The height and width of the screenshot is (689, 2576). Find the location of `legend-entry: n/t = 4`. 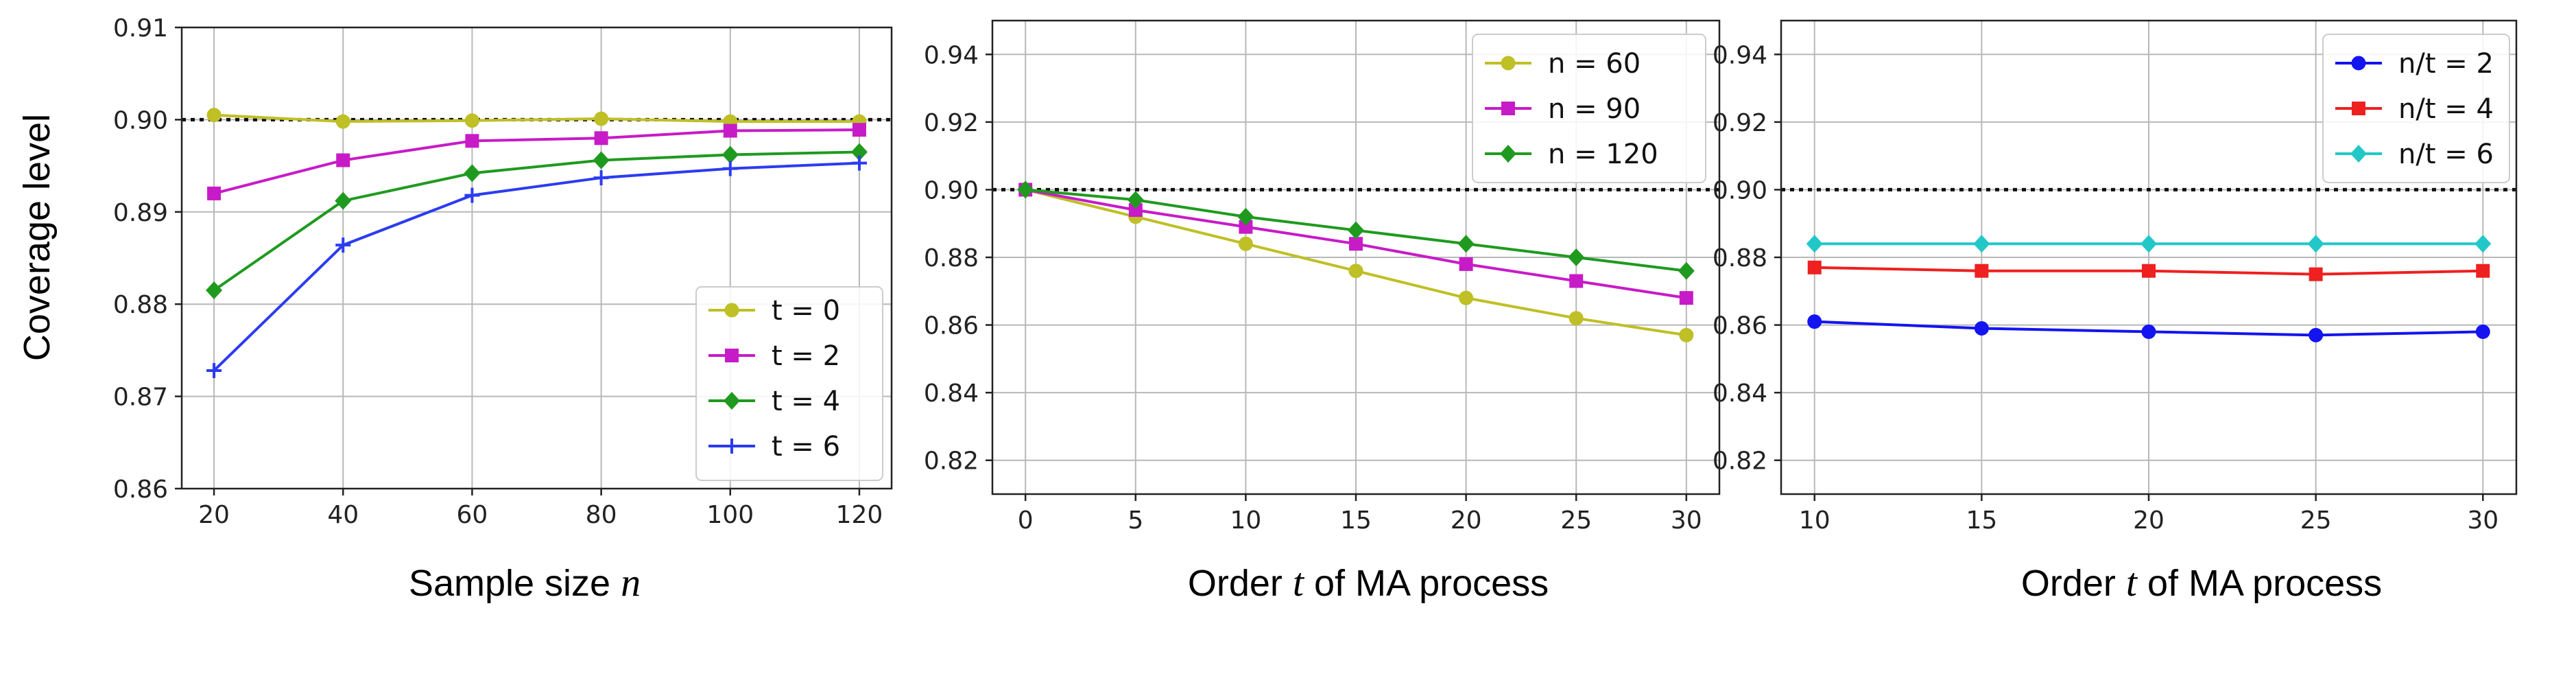

legend-entry: n/t = 4 is located at coordinates (2414, 109).